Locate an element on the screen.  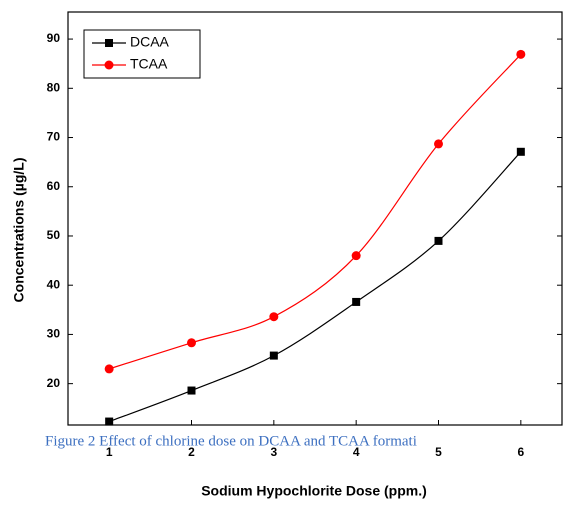
y-tick-label: 60 is located at coordinates (54, 186).